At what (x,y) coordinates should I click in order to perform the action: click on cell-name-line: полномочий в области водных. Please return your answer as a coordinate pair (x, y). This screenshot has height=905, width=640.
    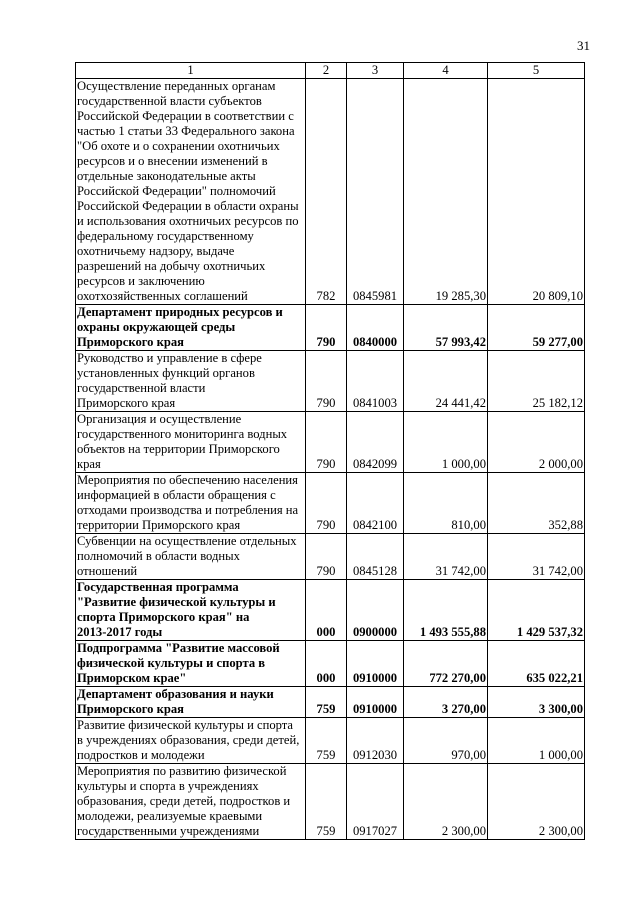
    Looking at the image, I should click on (158, 556).